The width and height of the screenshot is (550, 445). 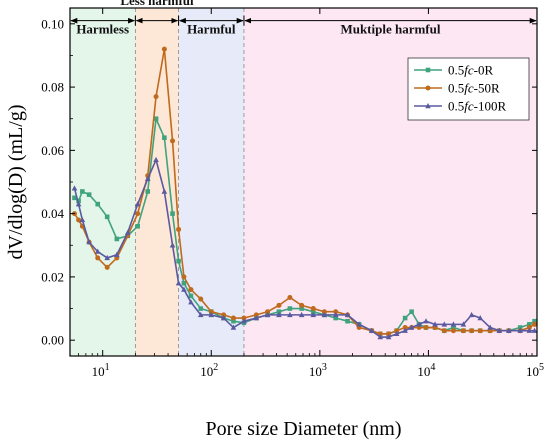 I want to click on y-tick-label-2: 0.04, so click(x=52, y=213).